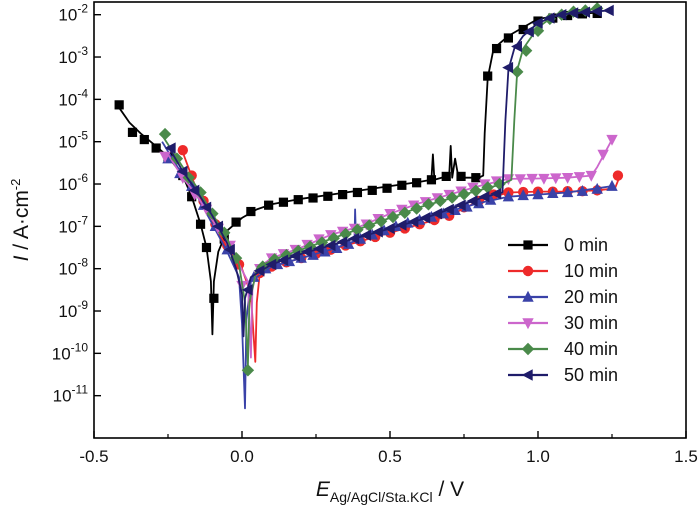  I want to click on y-tick-label: 10⁻⁵, so click(73, 140).